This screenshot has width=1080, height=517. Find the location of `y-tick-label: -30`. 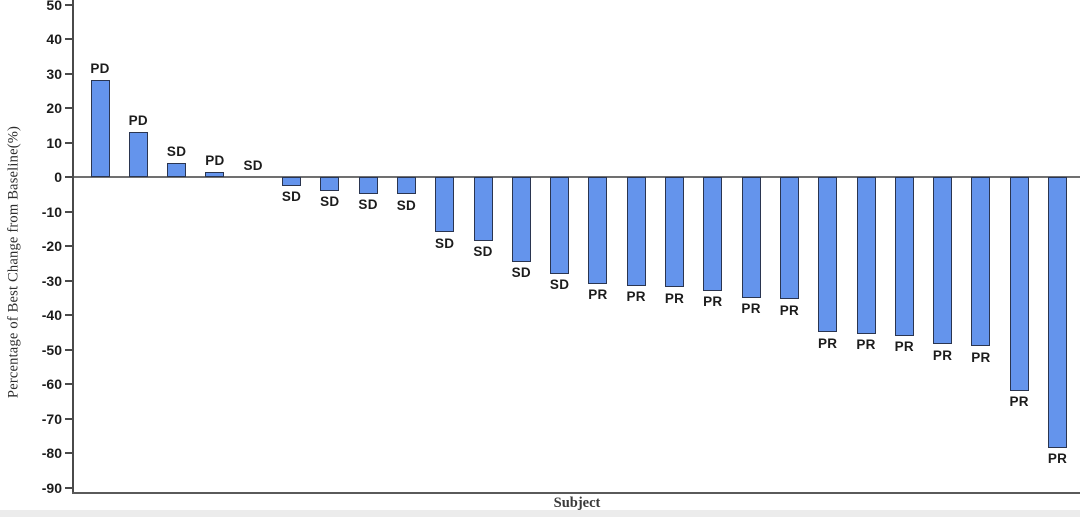

y-tick-label: -30 is located at coordinates (51, 280).